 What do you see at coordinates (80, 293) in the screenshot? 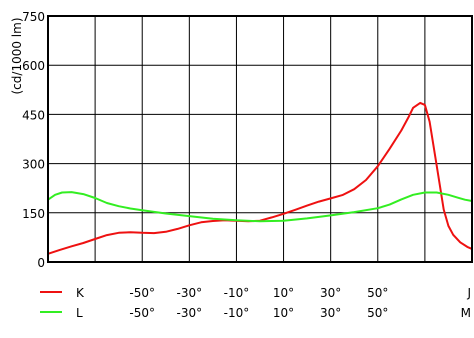
I see `legend-label-k: K` at bounding box center [80, 293].